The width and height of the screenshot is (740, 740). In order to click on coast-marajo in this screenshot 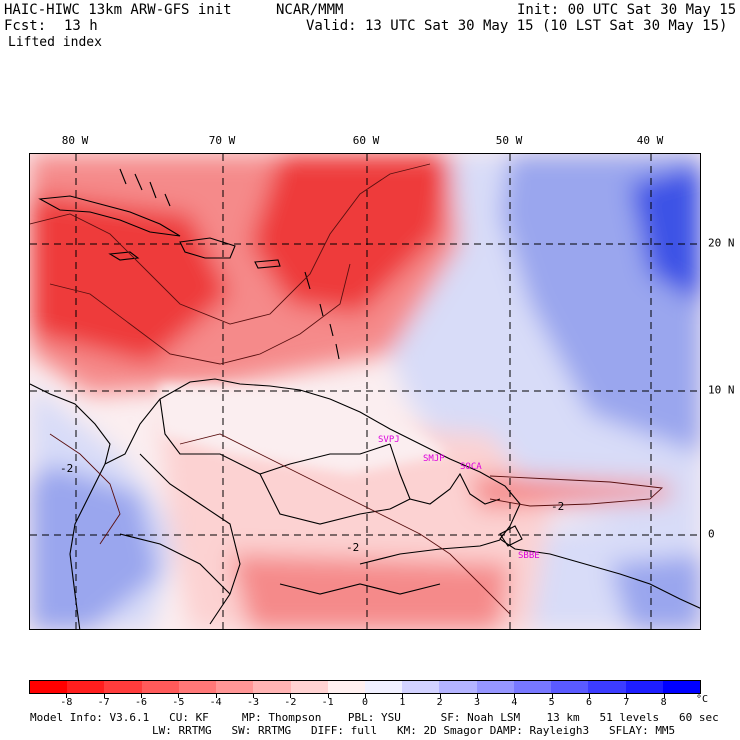, I will do `click(511, 536)`.